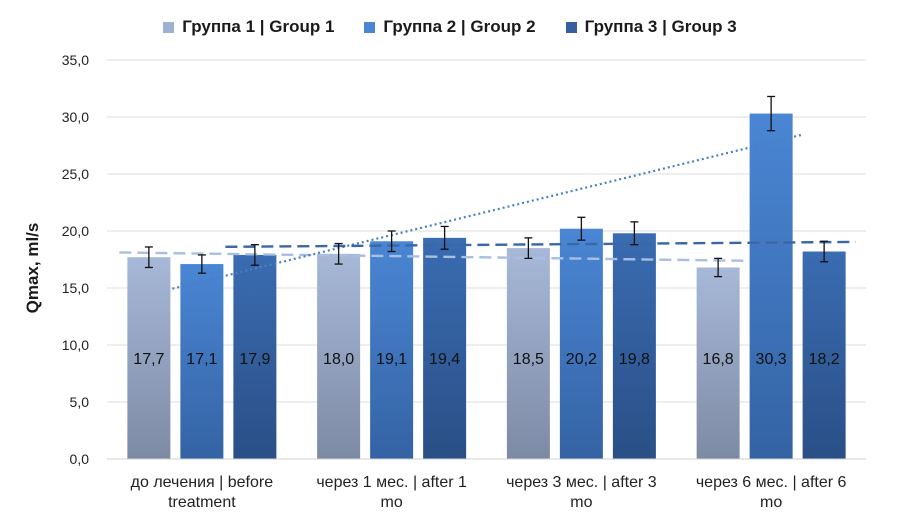  What do you see at coordinates (528, 359) in the screenshot?
I see `data-label: 18,5` at bounding box center [528, 359].